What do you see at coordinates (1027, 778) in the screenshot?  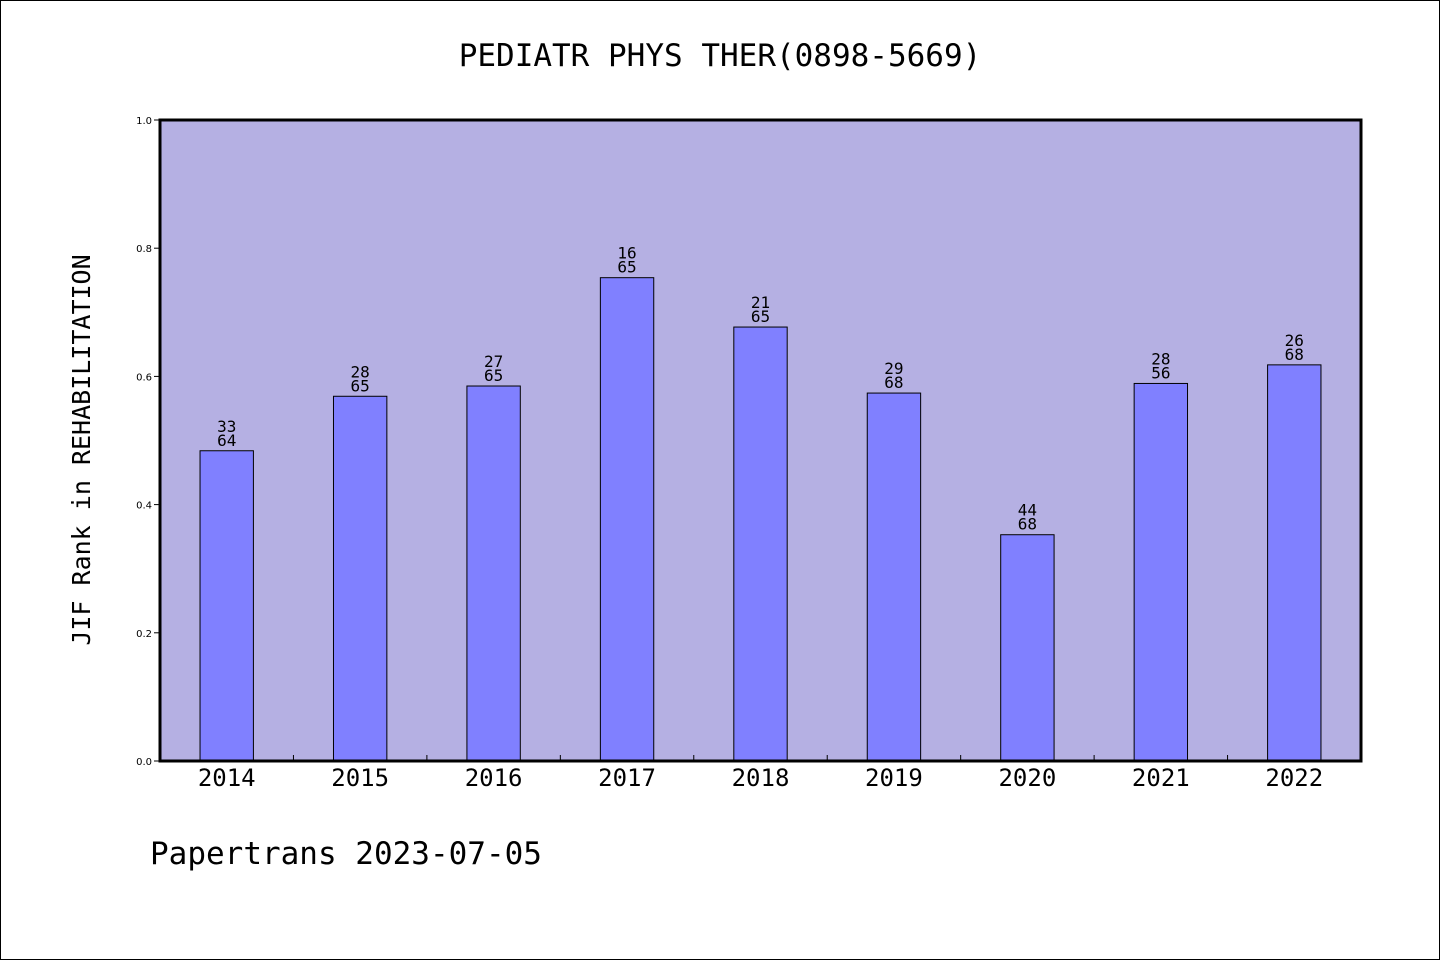 I see `x-tick-label: 2020` at bounding box center [1027, 778].